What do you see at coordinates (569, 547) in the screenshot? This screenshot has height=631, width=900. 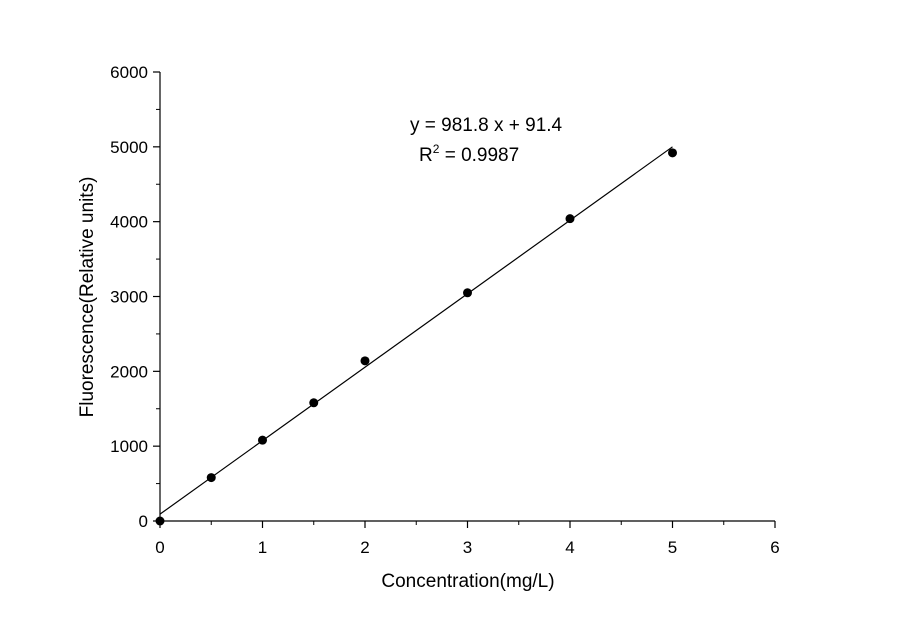 I see `x-tick-label: 4` at bounding box center [569, 547].